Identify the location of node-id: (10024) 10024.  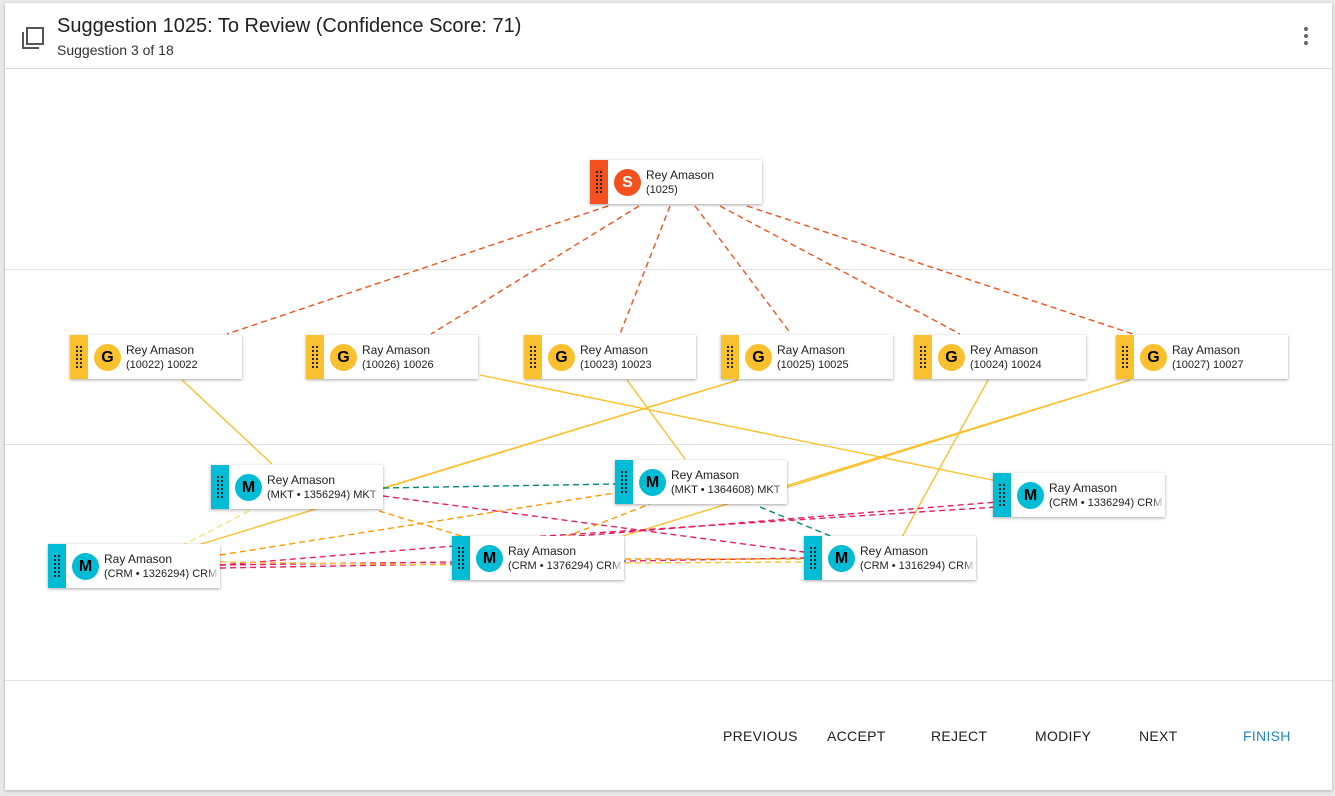
(1006, 365).